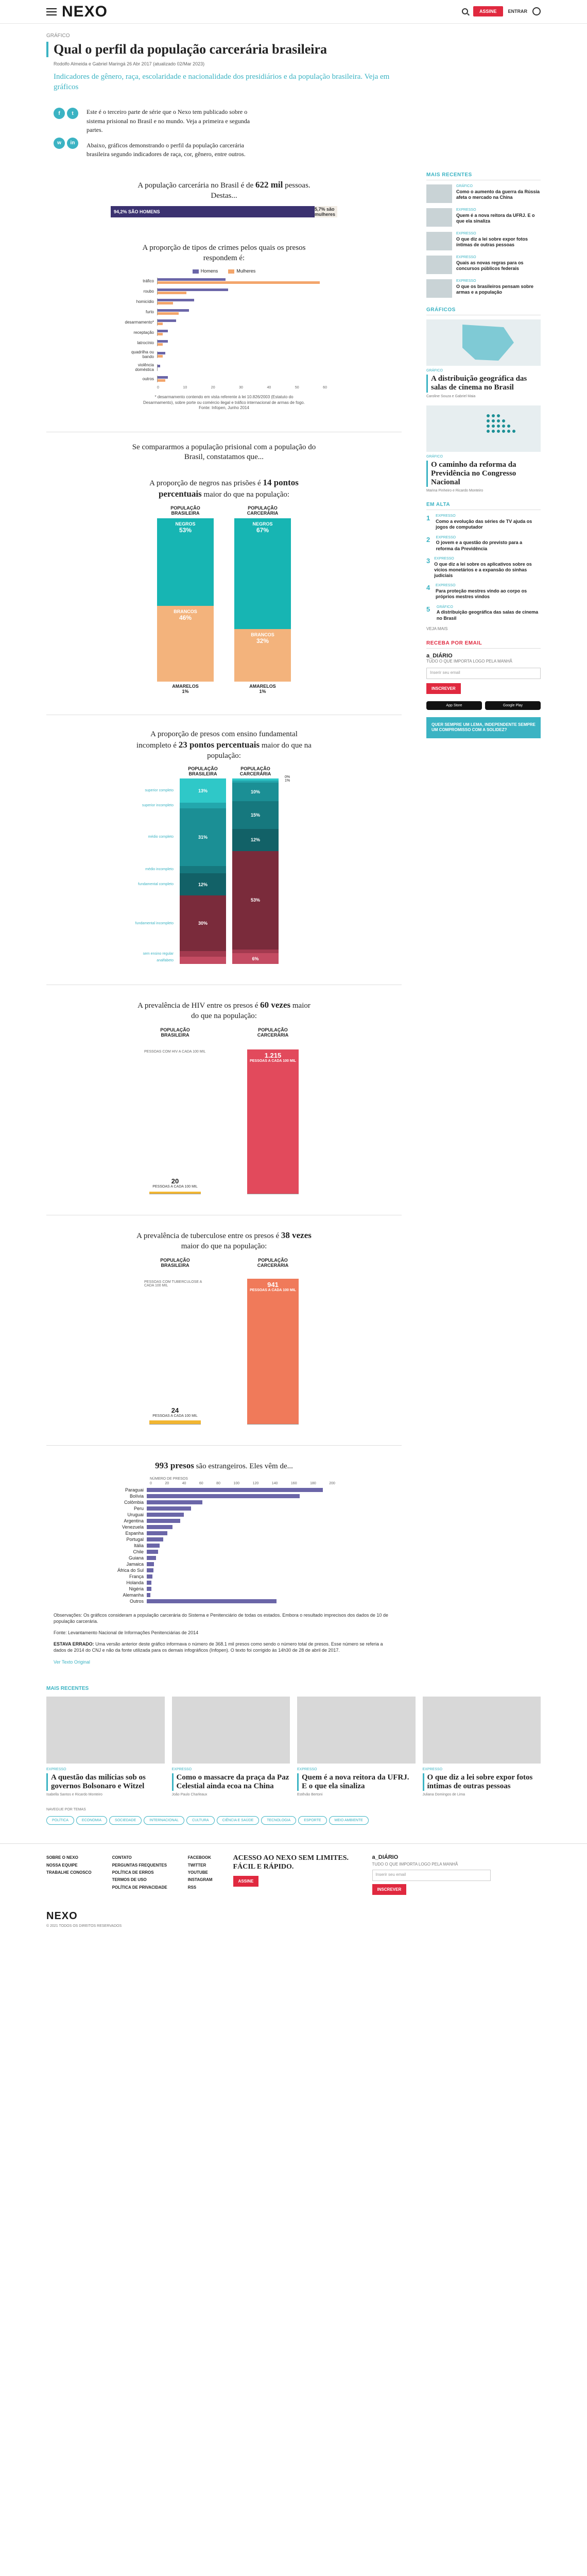 The width and height of the screenshot is (587, 2576). What do you see at coordinates (164, 1820) in the screenshot?
I see `topic-tag: INTERNACIONAL` at bounding box center [164, 1820].